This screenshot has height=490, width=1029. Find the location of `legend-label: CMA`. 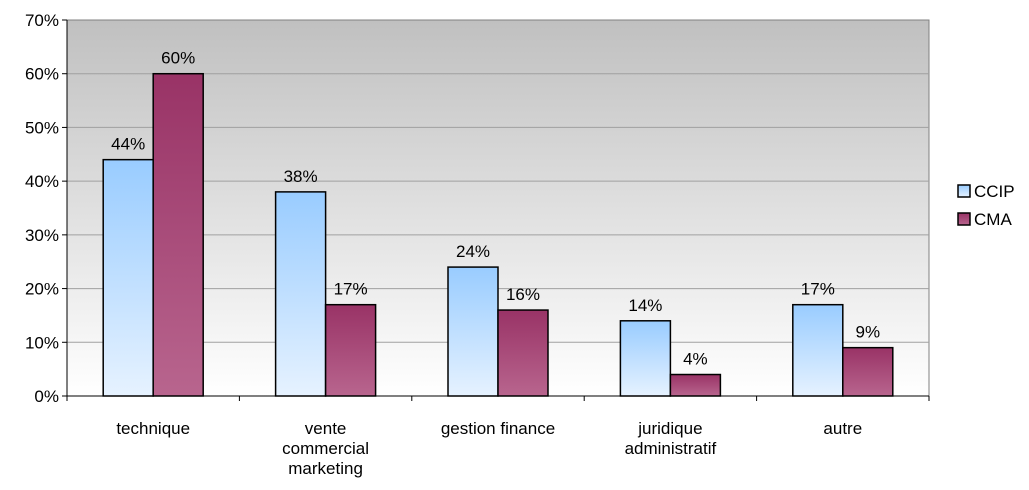

legend-label: CMA is located at coordinates (993, 219).